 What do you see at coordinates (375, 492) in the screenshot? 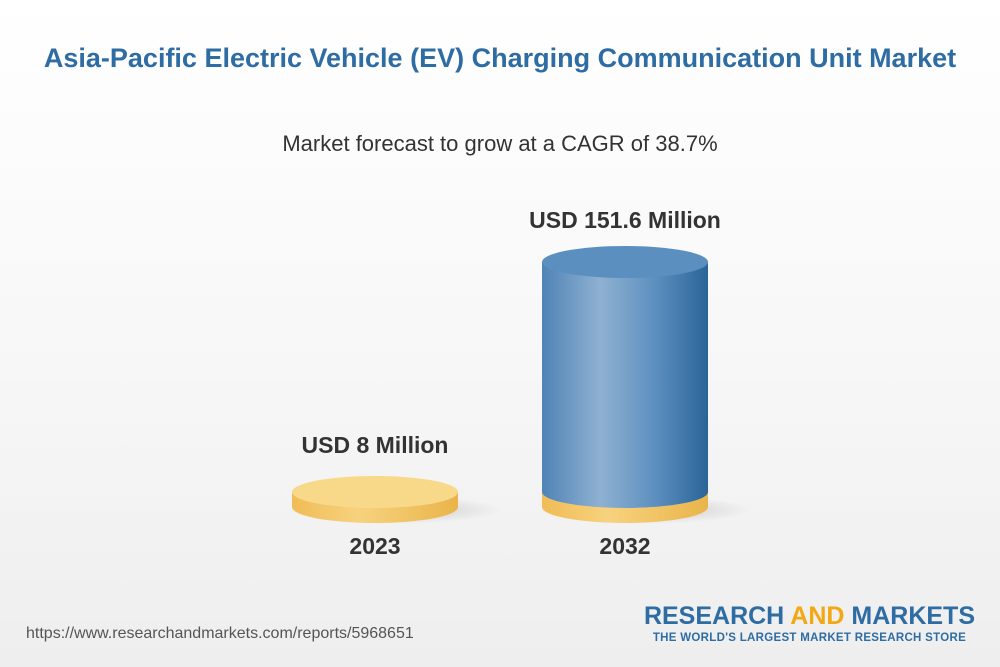
I see `base-disc-top-2023` at bounding box center [375, 492].